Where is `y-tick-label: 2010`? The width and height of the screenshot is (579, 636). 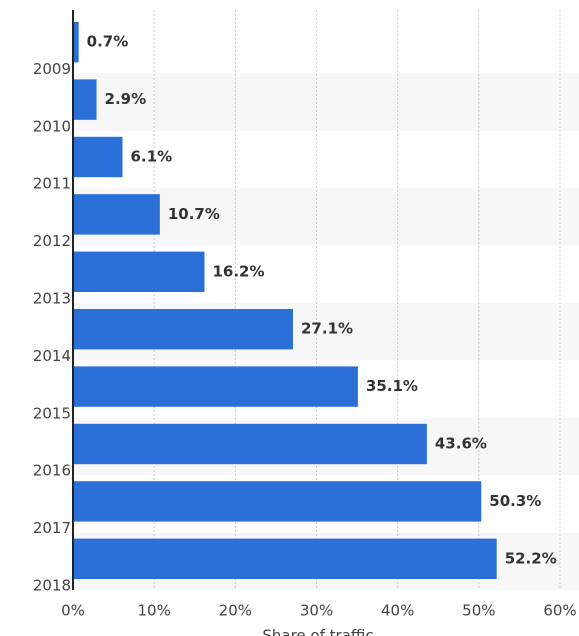
y-tick-label: 2010 is located at coordinates (52, 126).